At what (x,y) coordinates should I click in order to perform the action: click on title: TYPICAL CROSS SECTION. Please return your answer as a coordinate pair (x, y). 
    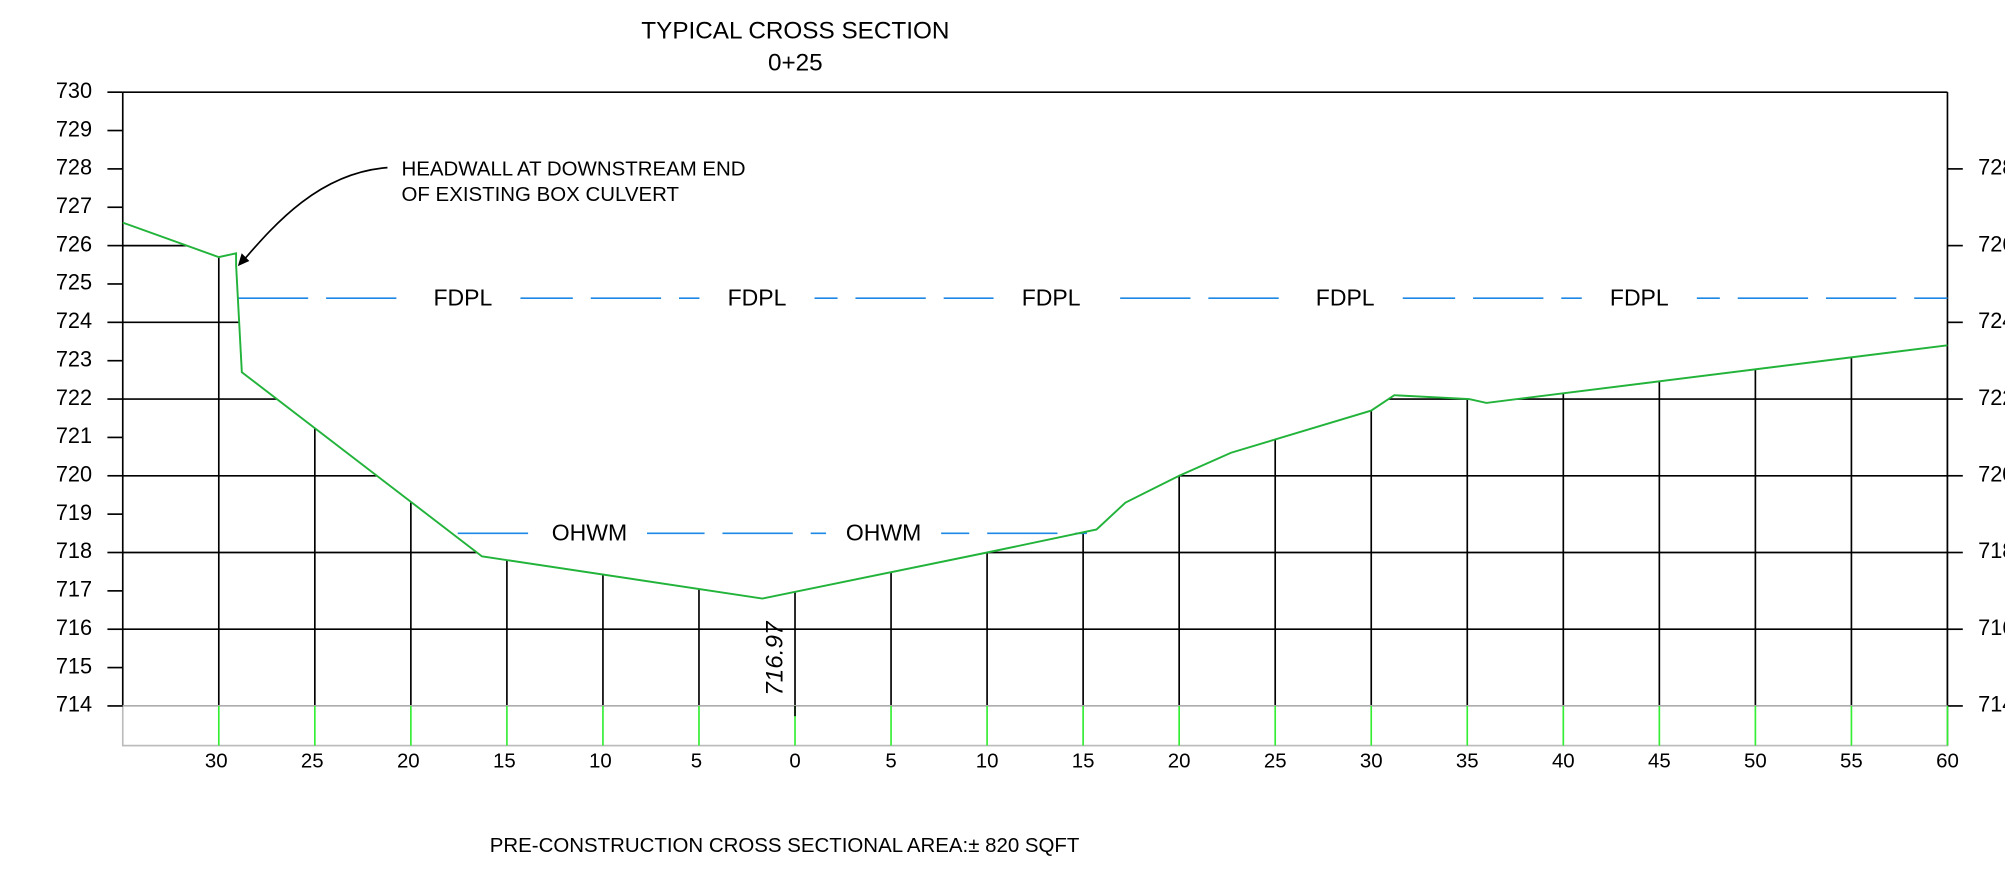
    Looking at the image, I should click on (795, 30).